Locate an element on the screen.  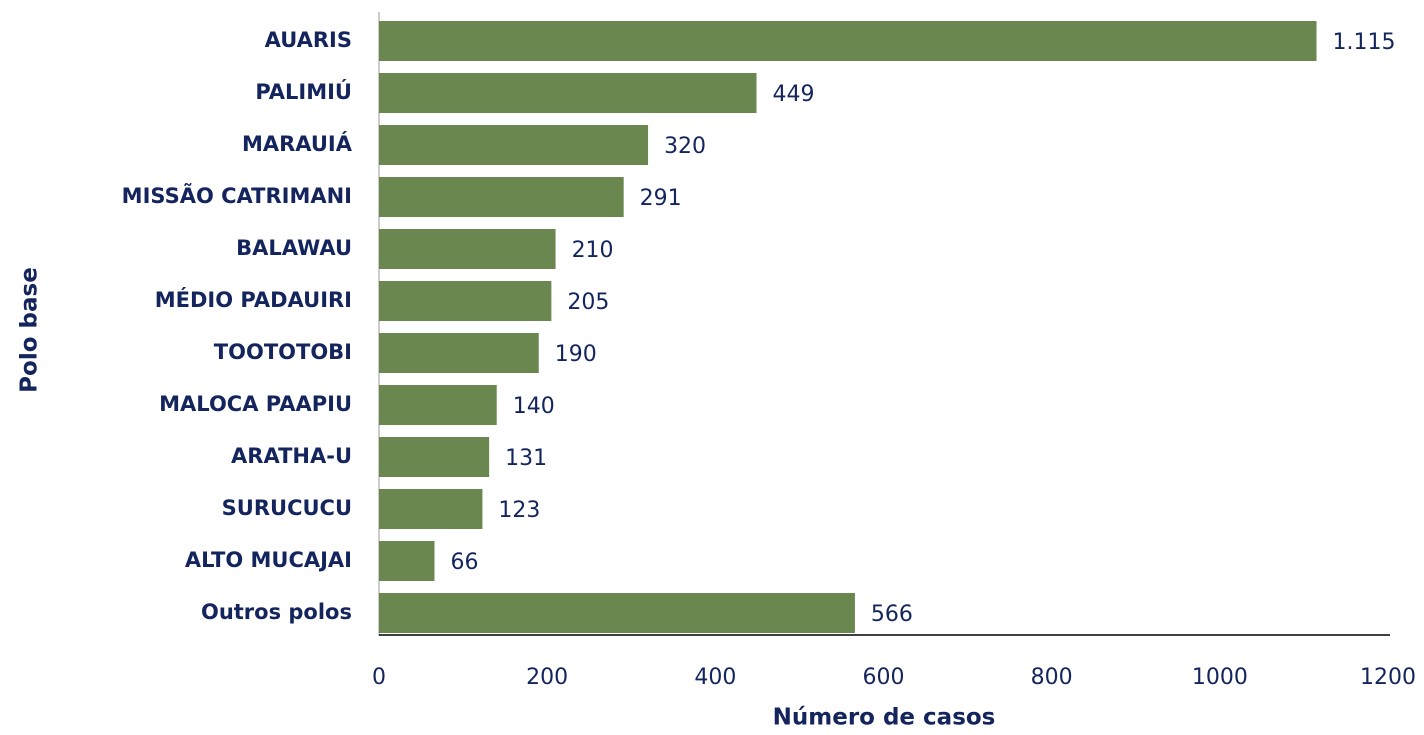
y-tick-label: SURUCUCU is located at coordinates (287, 508).